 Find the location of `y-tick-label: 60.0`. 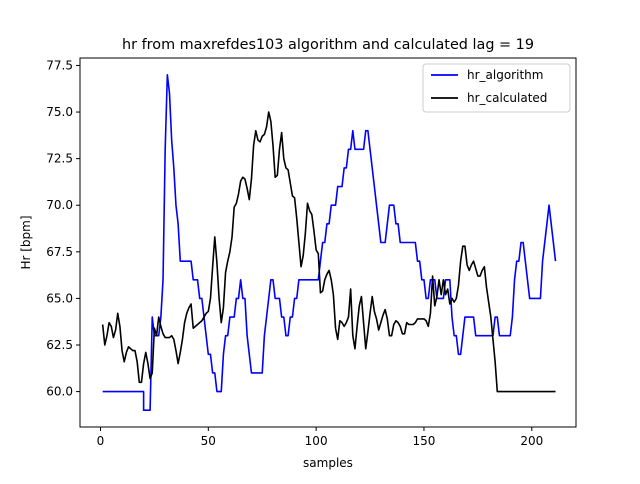

y-tick-label: 60.0 is located at coordinates (59, 392).